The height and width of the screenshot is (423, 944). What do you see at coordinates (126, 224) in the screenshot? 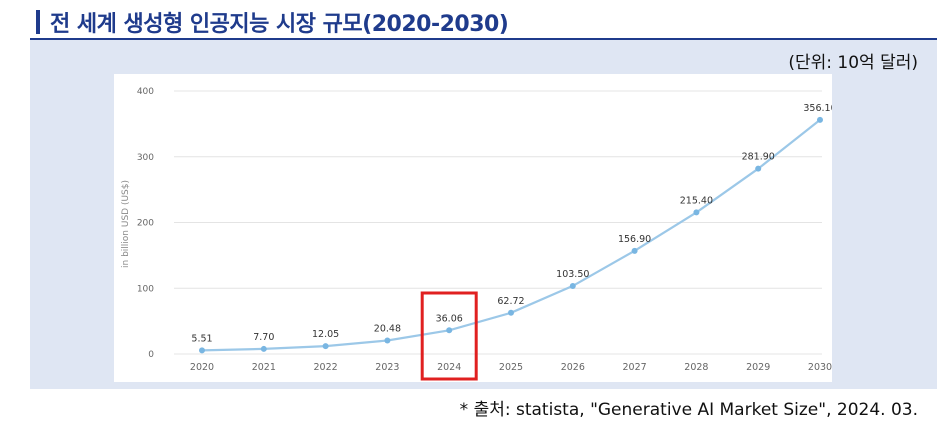
I see `y-axis-label: in billion USD (US$)` at bounding box center [126, 224].